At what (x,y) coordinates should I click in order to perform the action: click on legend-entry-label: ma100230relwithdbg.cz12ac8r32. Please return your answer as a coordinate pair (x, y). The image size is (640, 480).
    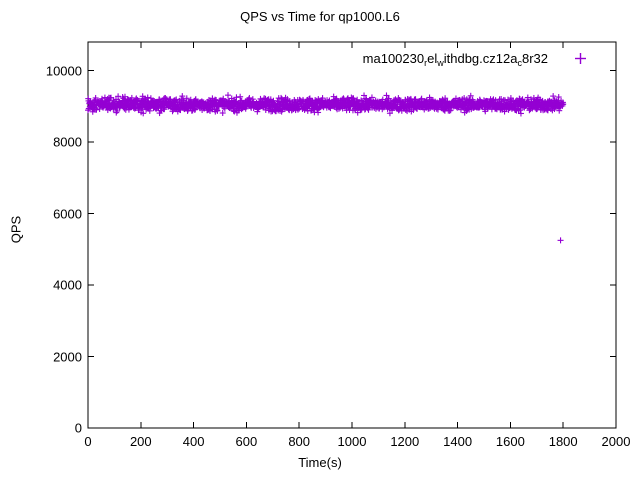
    Looking at the image, I should click on (455, 59).